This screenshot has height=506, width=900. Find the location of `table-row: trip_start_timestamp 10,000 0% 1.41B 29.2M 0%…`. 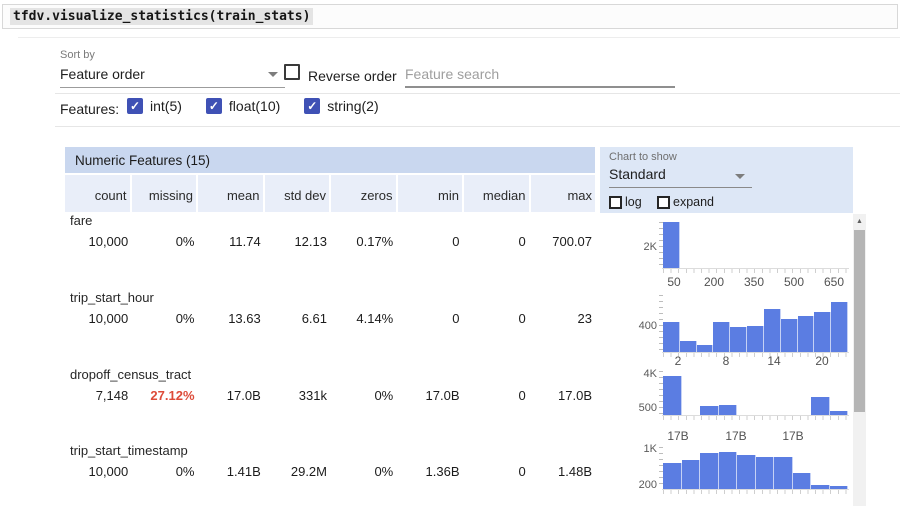

table-row: trip_start_timestamp 10,000 0% 1.41B 29.2M 0%… is located at coordinates (330, 461).